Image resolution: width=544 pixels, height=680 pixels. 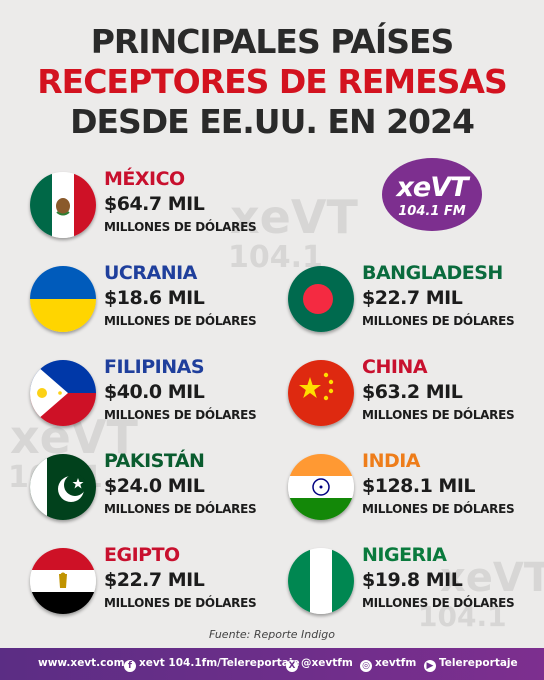 What do you see at coordinates (219, 663) in the screenshot?
I see `facebook-label: xevt 104.1fm/Telereportaje` at bounding box center [219, 663].